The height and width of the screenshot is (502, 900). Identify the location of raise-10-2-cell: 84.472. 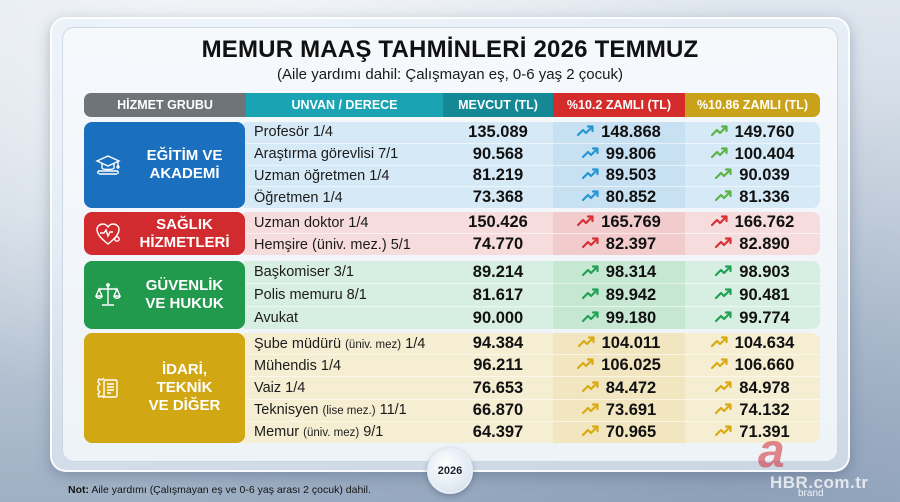
(619, 388).